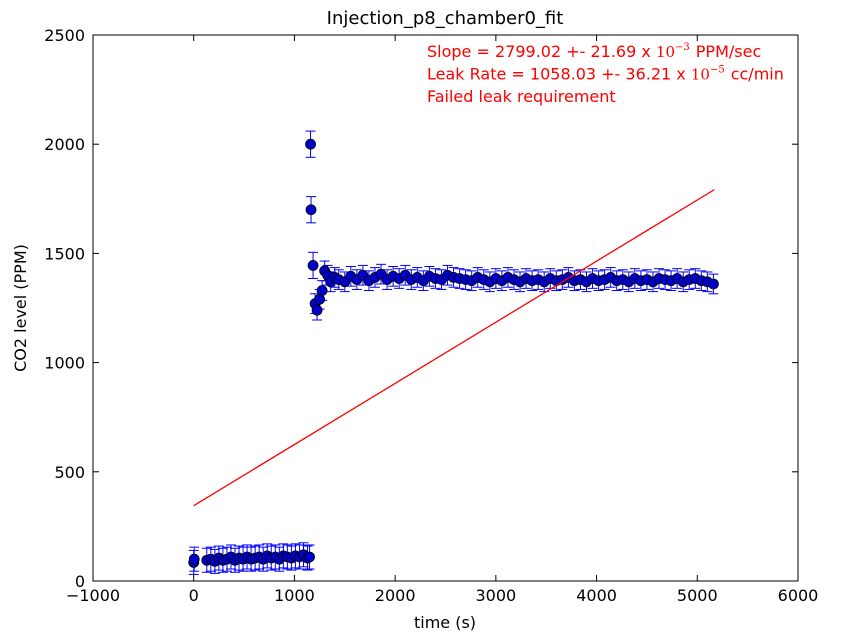 This screenshot has width=848, height=639. Describe the element at coordinates (194, 595) in the screenshot. I see `x-tick-label: 0` at that location.